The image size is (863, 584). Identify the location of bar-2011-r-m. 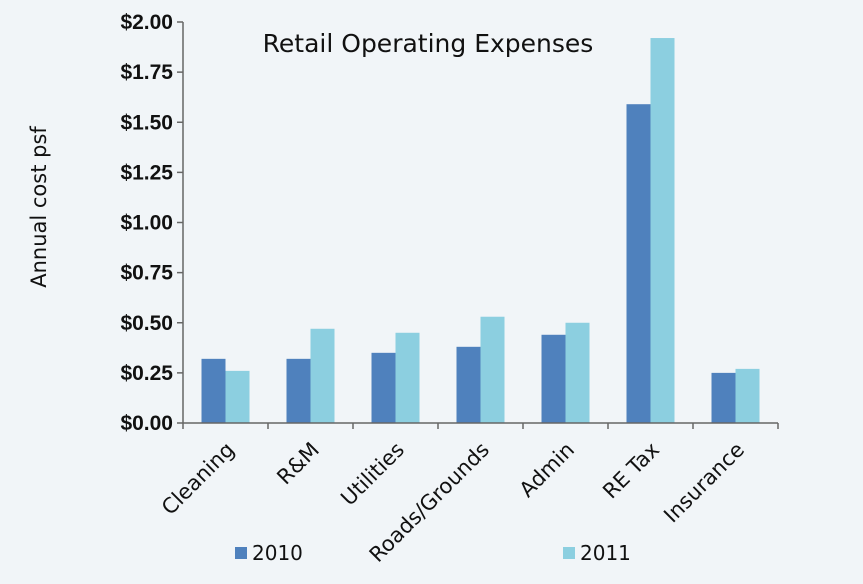
(322, 375).